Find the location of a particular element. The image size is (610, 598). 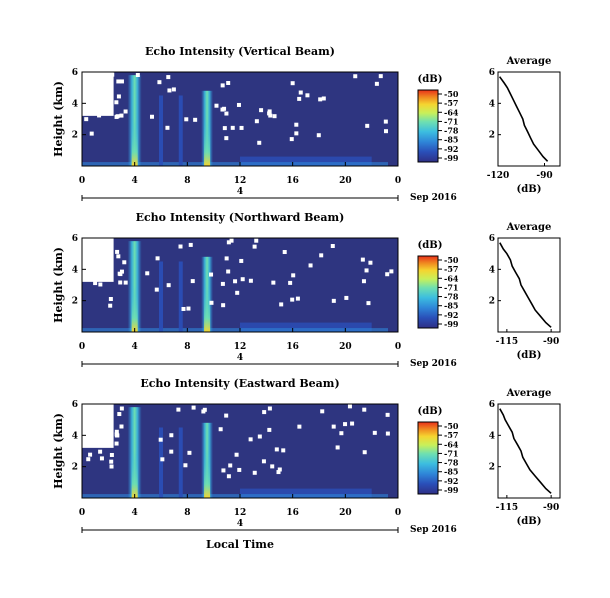

average-y-tick-label: 6 is located at coordinates (492, 239).